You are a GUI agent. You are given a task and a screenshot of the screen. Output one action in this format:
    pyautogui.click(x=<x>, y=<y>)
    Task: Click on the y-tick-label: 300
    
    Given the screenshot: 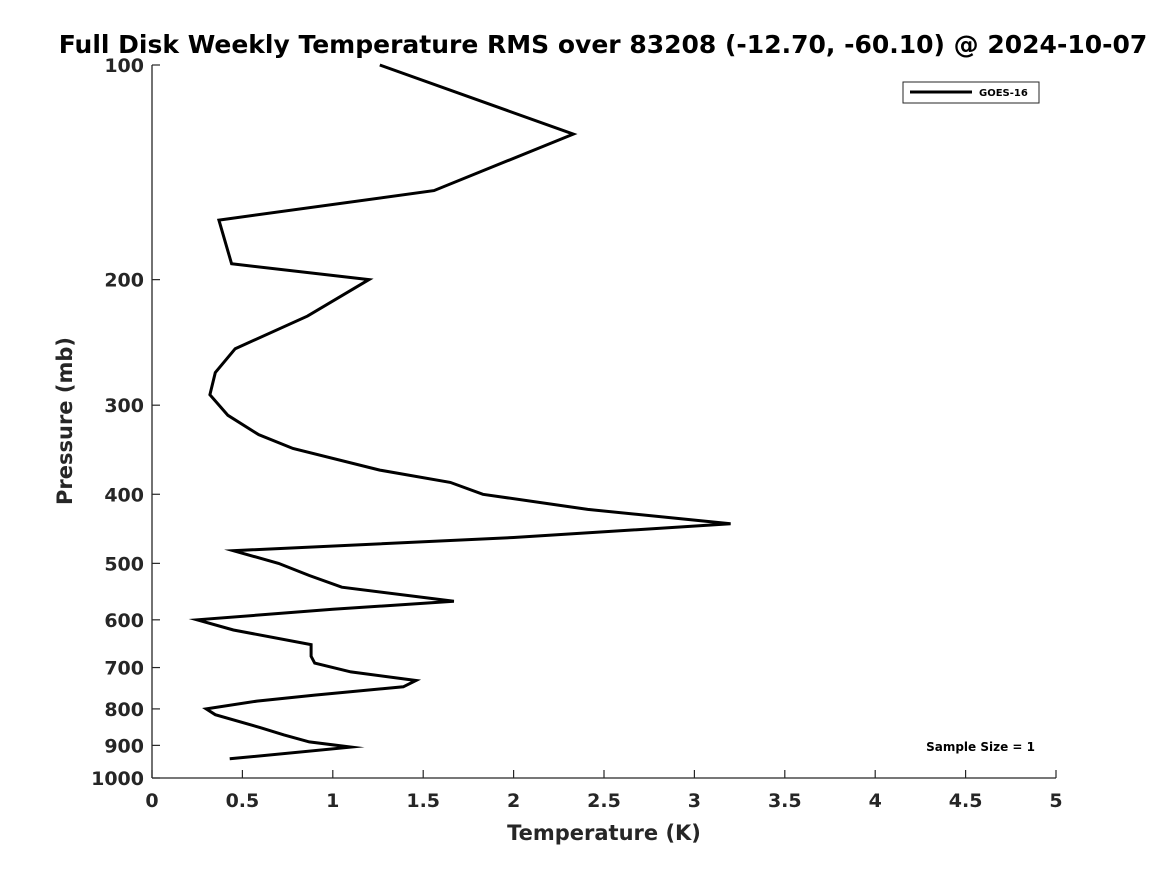 What is the action you would take?
    pyautogui.click(x=124, y=406)
    